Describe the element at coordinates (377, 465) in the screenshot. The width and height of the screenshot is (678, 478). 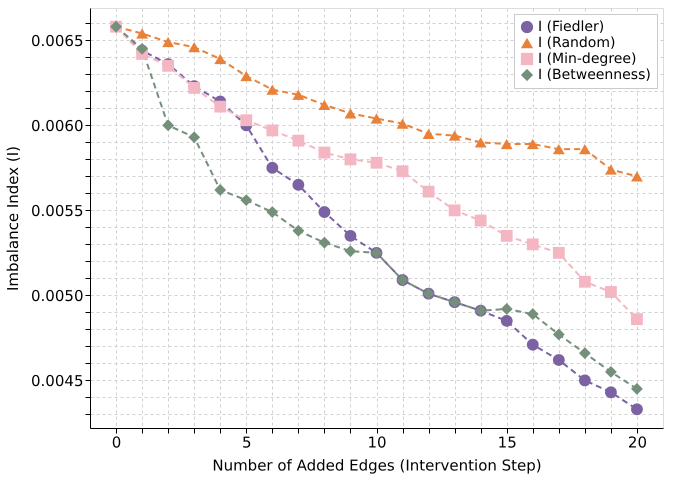
I see `x-axis-title: Number of Added Edges (Intervention Step)` at that location.